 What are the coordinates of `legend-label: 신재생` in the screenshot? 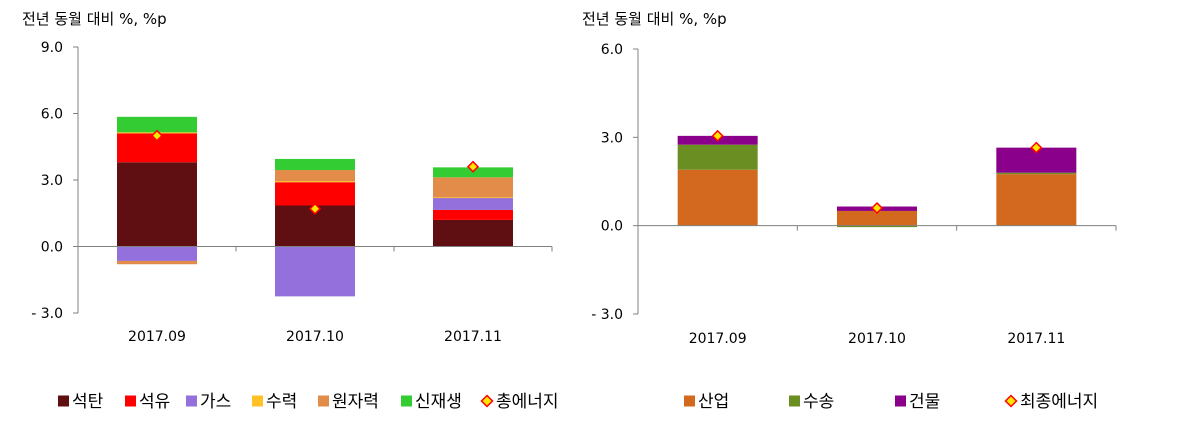 It's located at (438, 402).